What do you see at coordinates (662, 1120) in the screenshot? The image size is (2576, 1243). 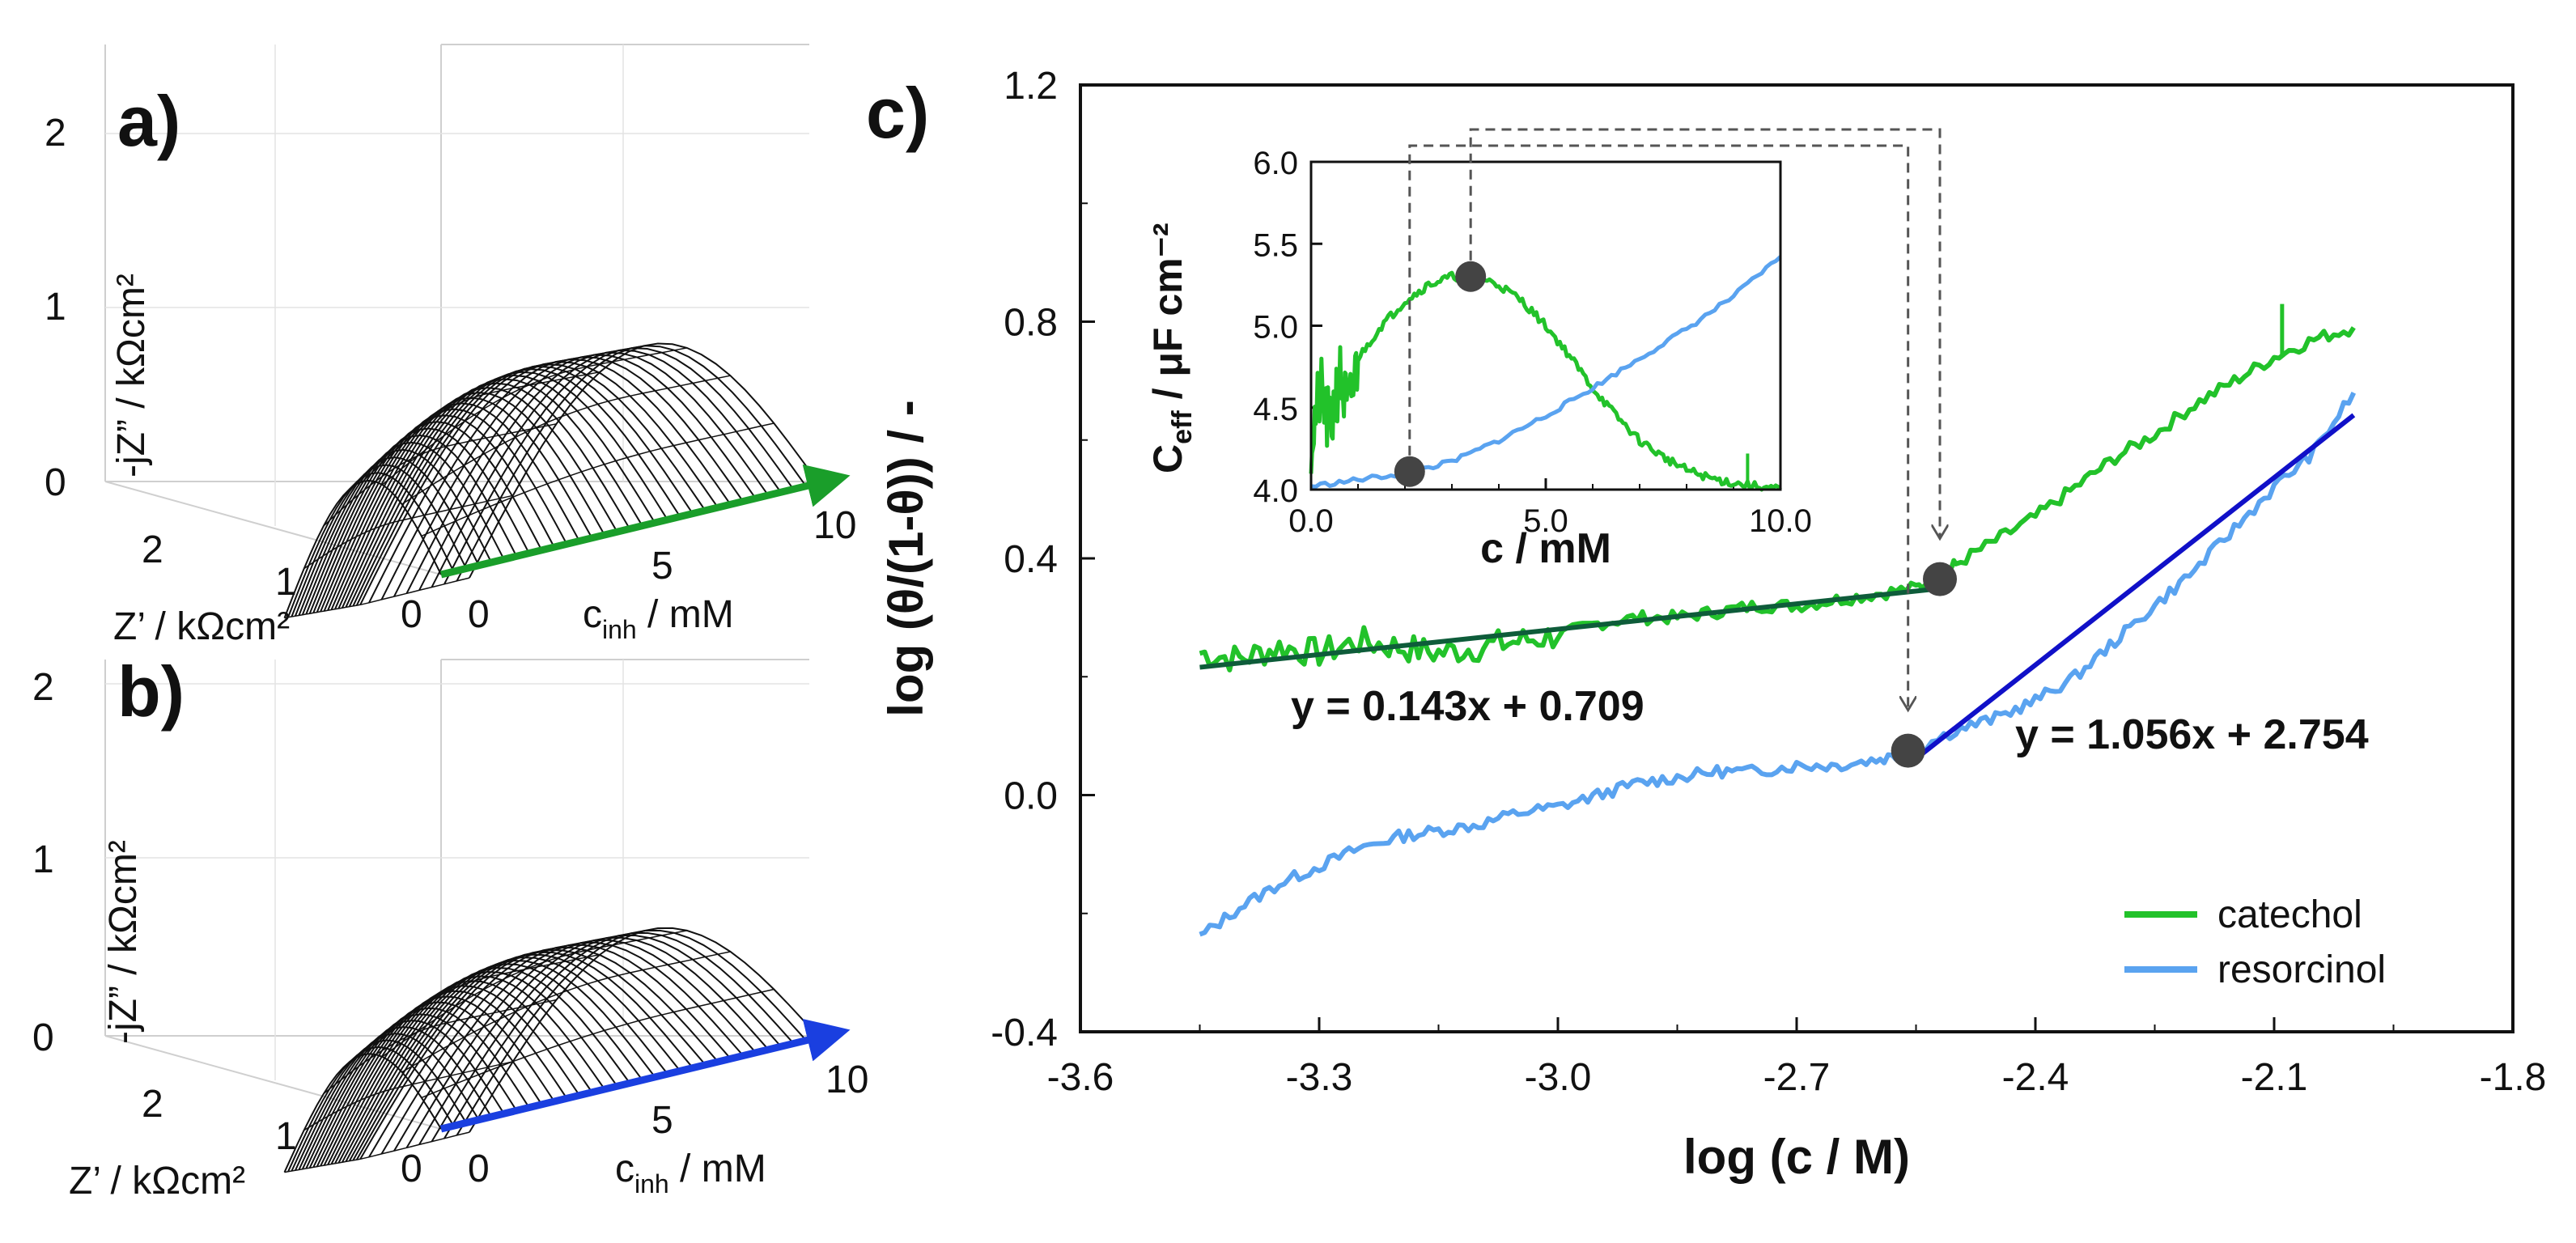 I see `panel-b-x-tick: 5` at bounding box center [662, 1120].